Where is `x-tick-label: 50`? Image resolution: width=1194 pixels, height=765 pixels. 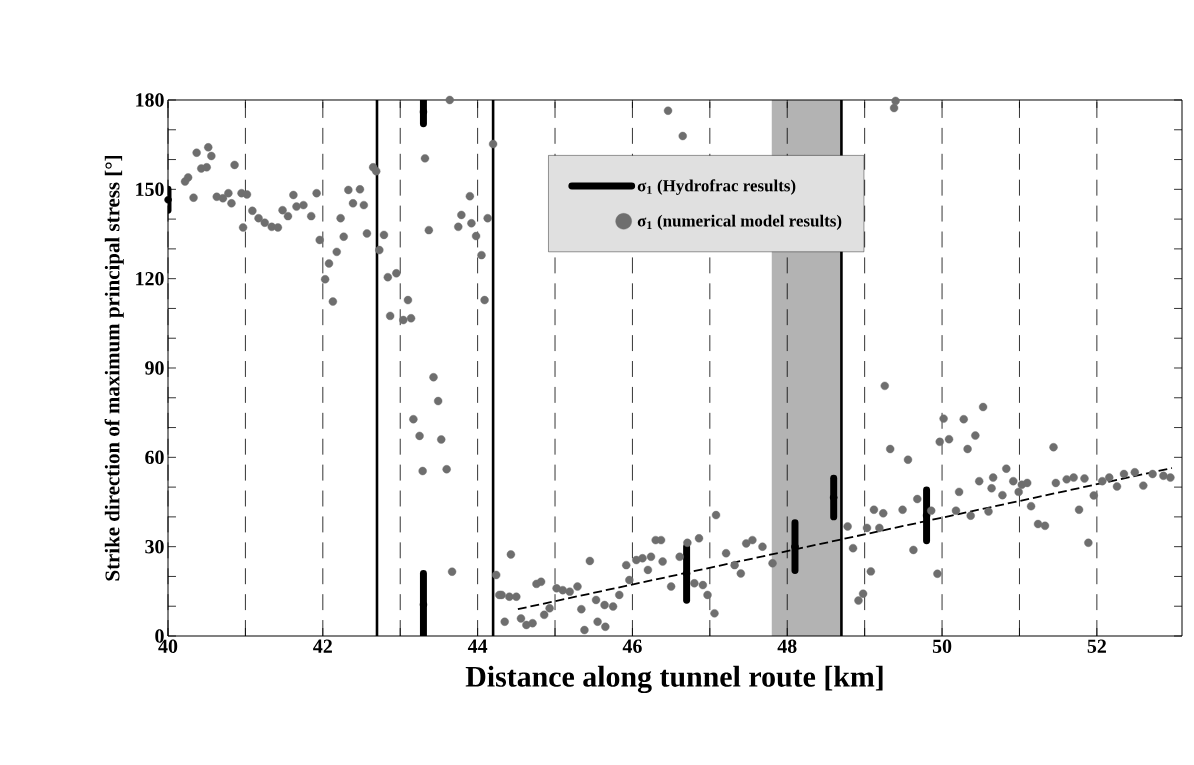
x-tick-label: 50 is located at coordinates (942, 646).